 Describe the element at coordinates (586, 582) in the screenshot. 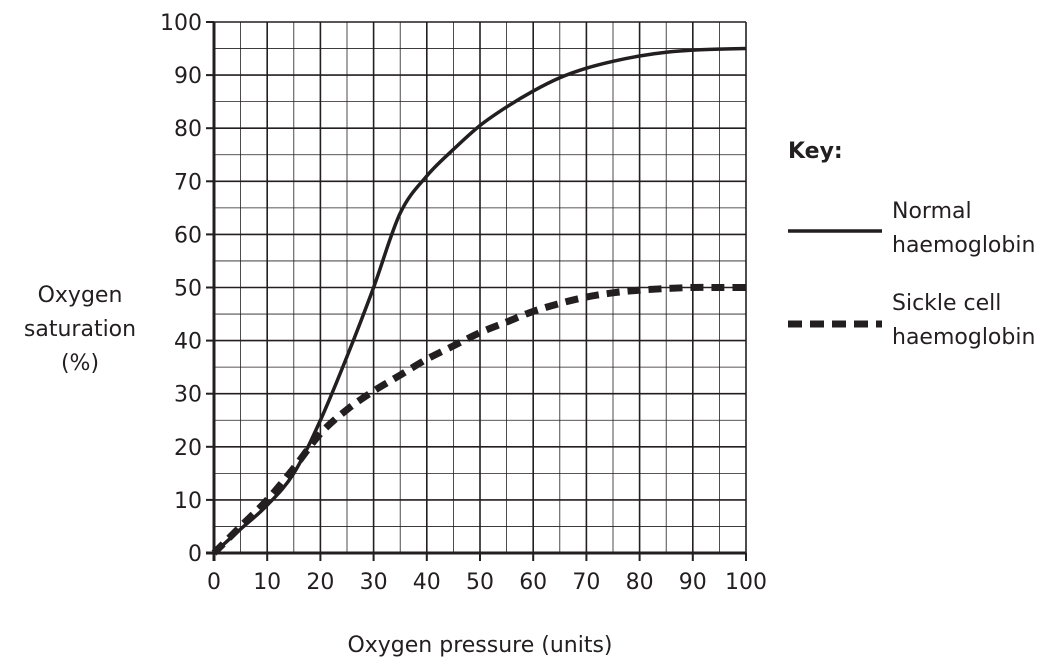

I see `x-tick-label: 70` at that location.